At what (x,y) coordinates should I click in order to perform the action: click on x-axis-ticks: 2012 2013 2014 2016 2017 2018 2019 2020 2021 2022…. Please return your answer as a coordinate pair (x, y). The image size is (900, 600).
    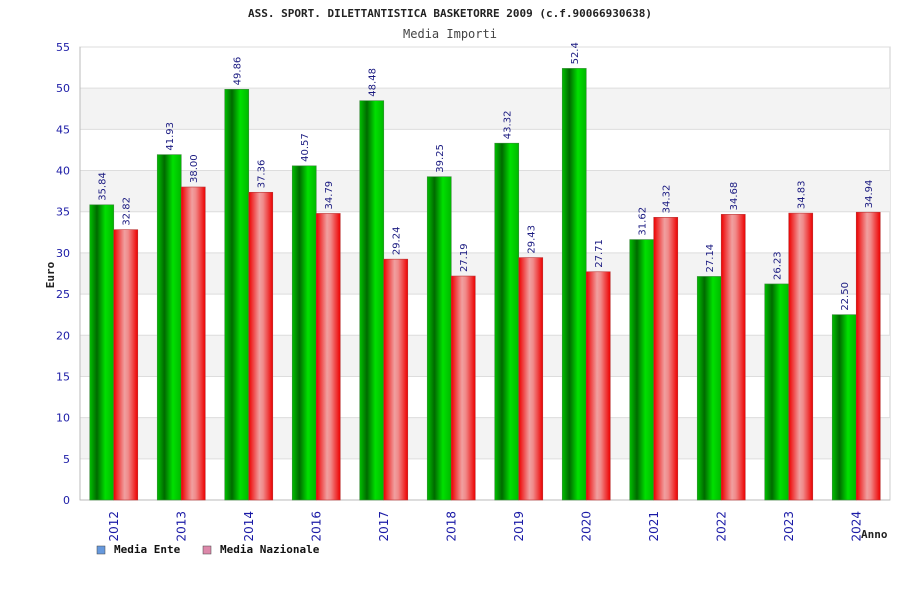
    Looking at the image, I should click on (485, 526).